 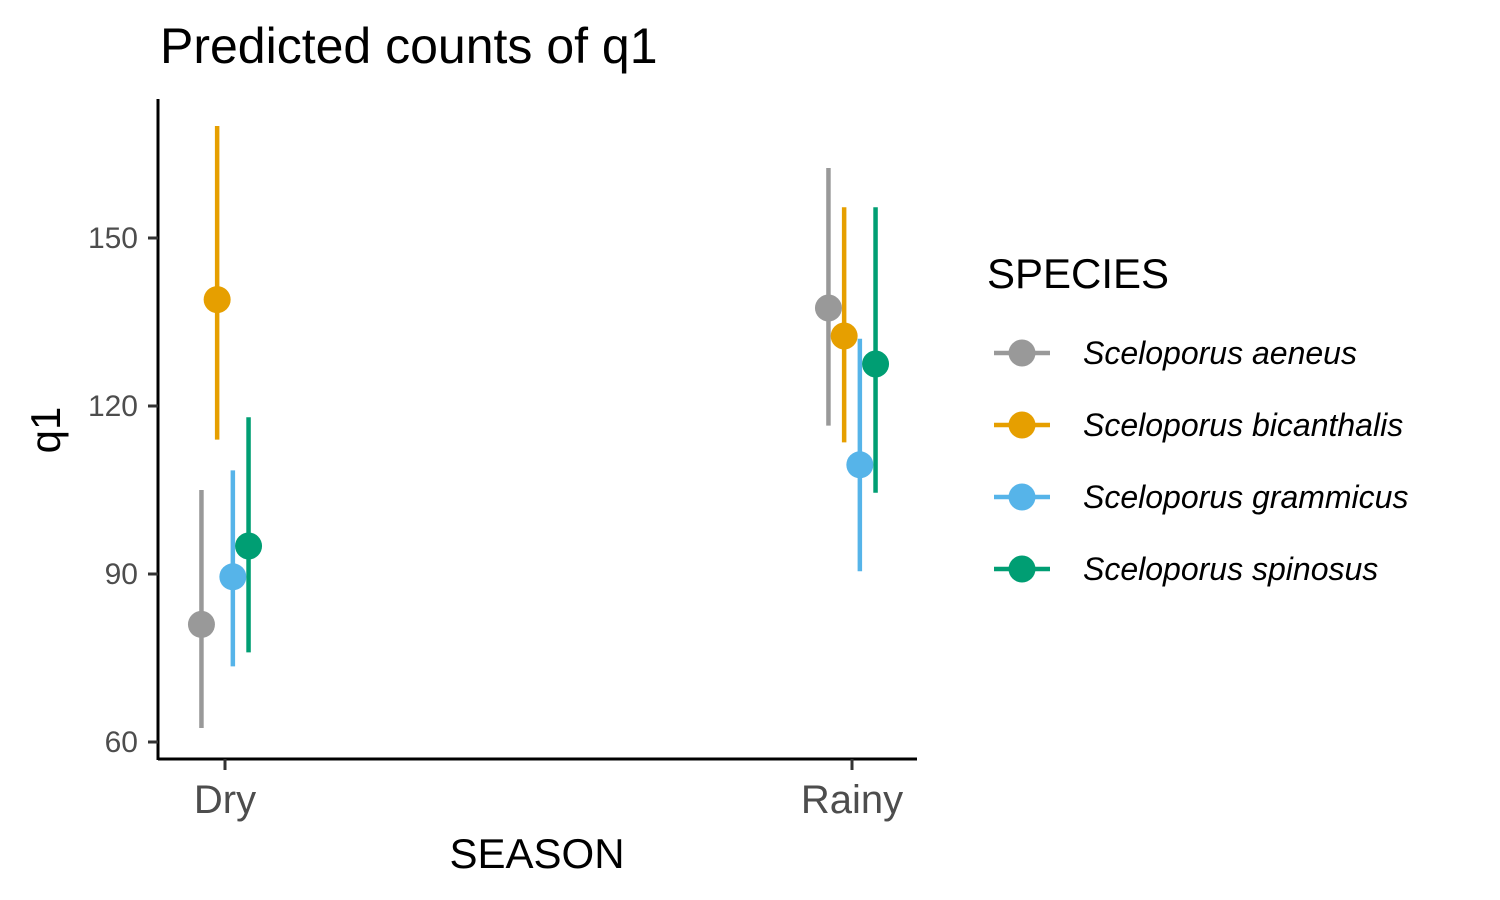 I want to click on legend-label: Sceloporus grammicus, so click(x=1245, y=497).